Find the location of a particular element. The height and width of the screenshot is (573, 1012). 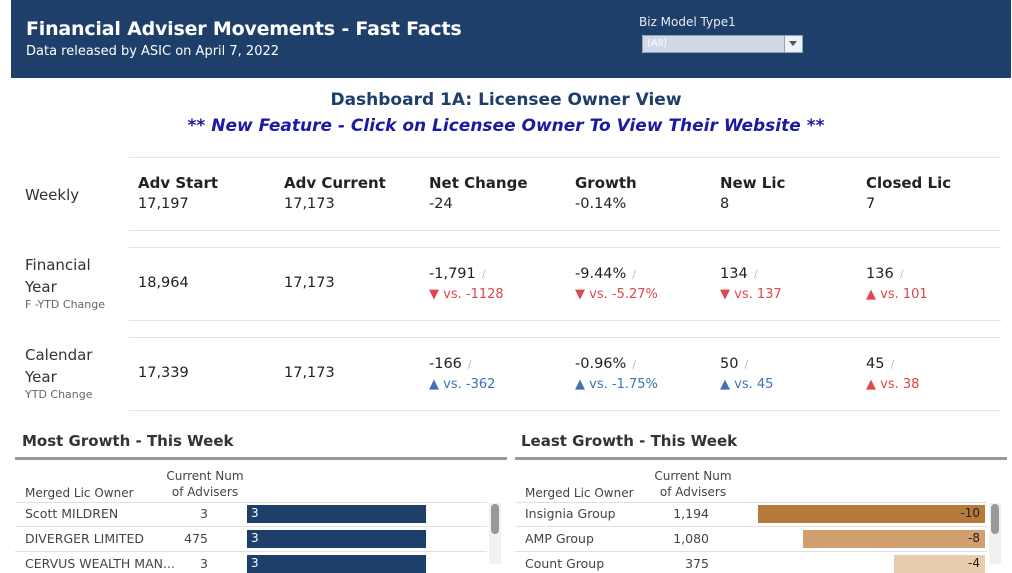

fy-closed-lic-compare: ▲ vs. 101 is located at coordinates (897, 294).